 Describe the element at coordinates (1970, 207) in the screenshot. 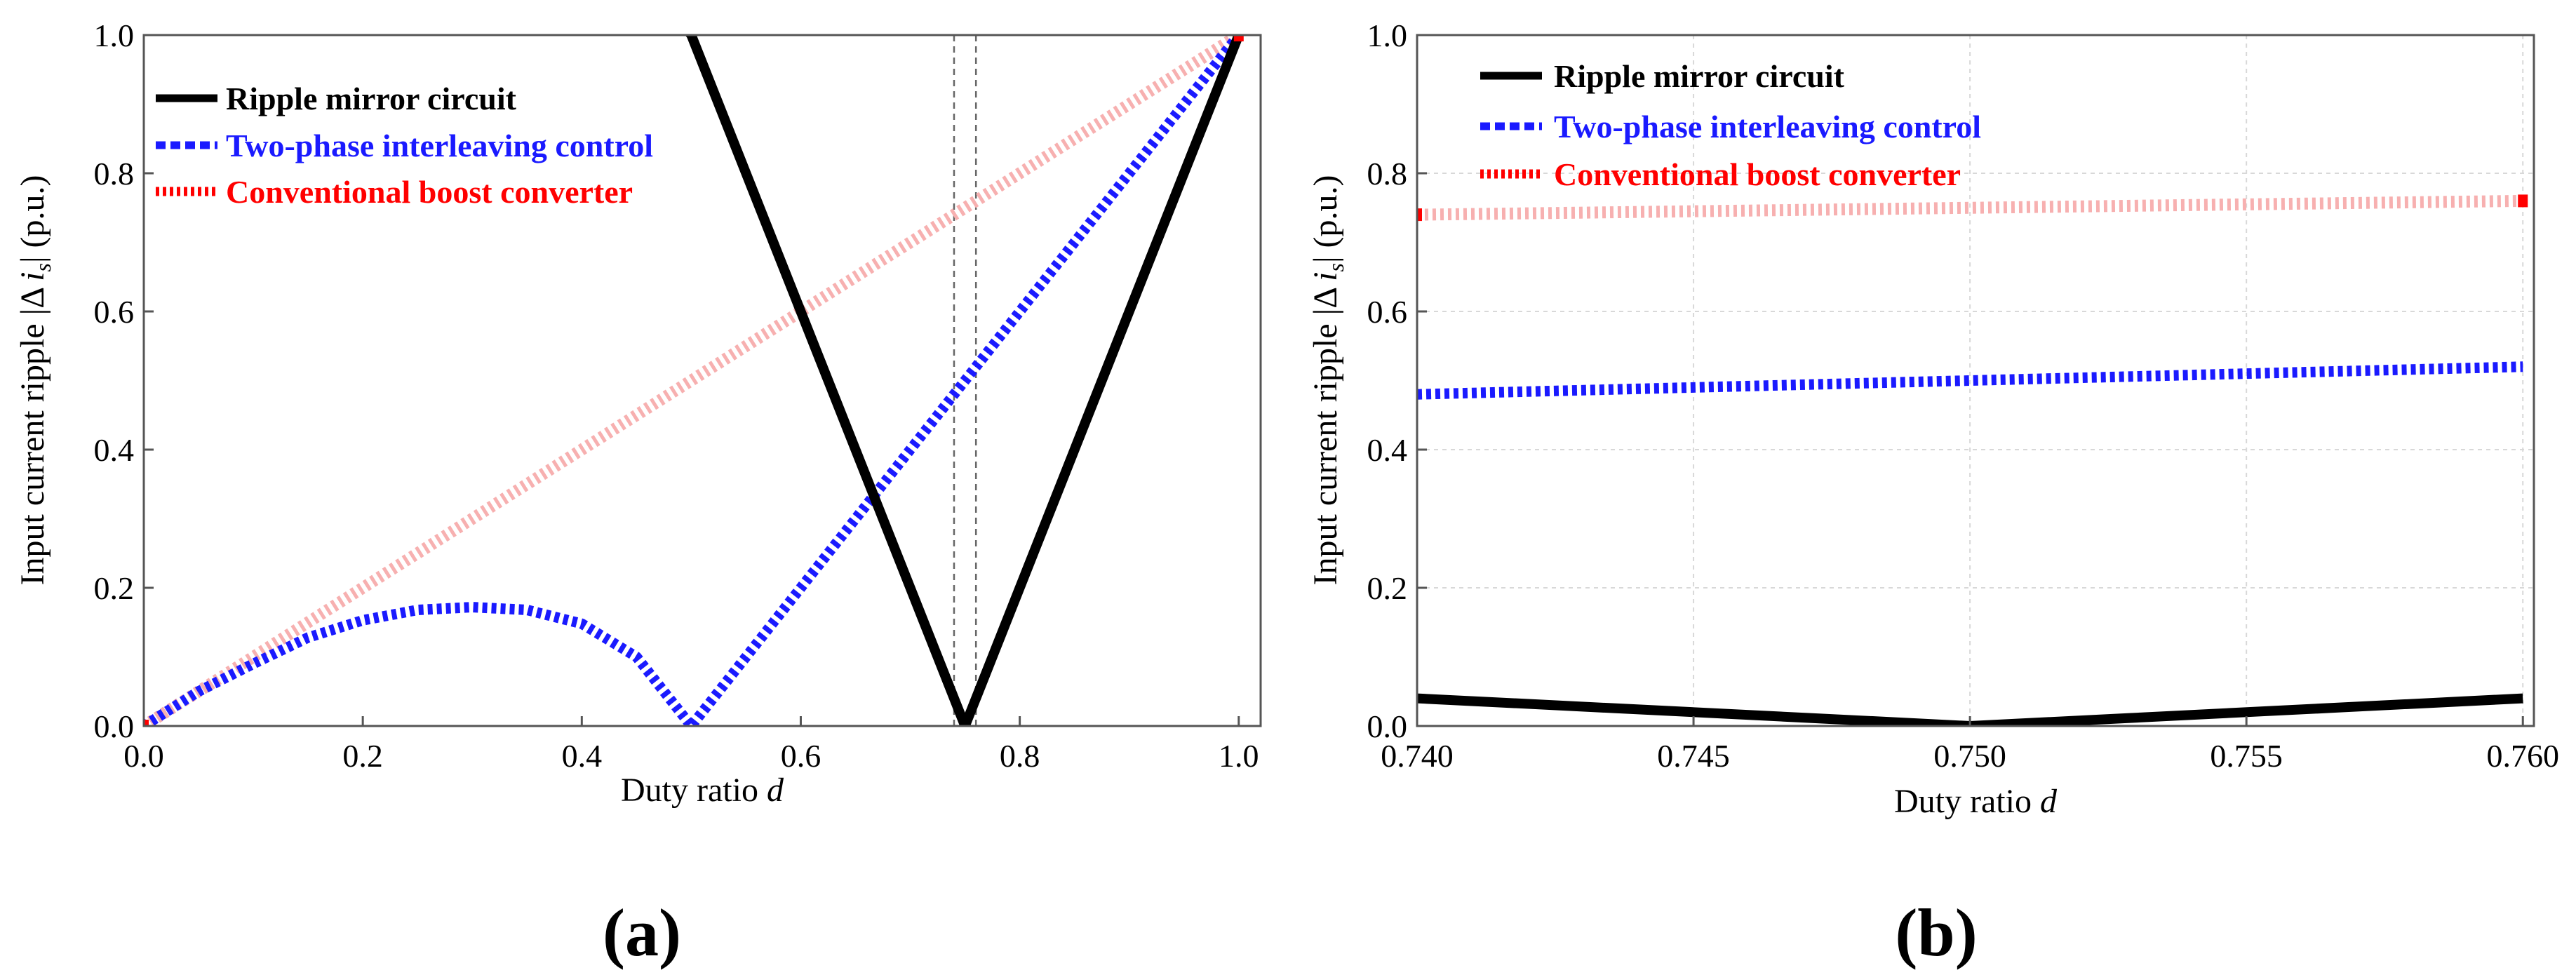

I see `series-b-conventional` at that location.